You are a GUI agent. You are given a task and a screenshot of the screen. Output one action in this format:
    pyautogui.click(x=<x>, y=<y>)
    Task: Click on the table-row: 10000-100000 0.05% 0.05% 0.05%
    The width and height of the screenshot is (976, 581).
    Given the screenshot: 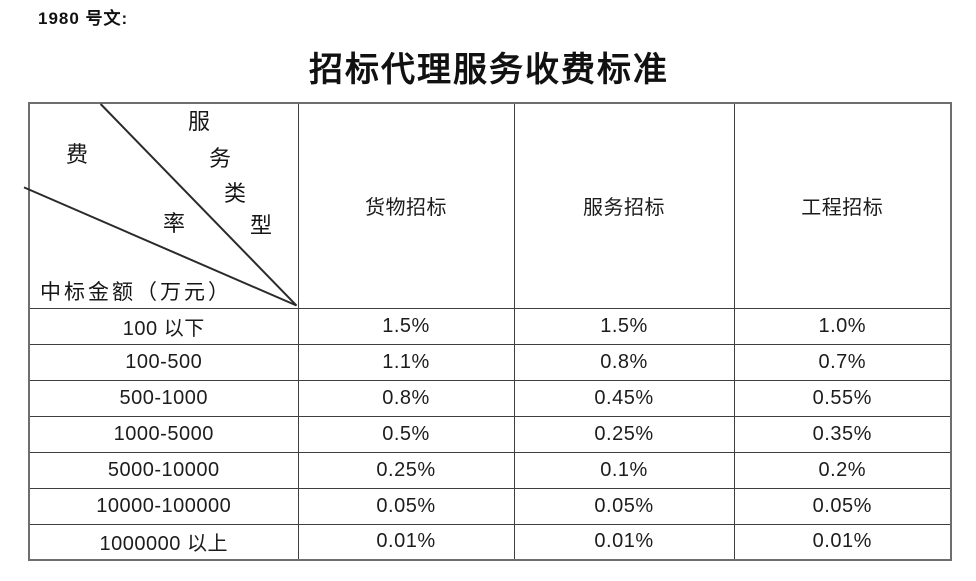 What is the action you would take?
    pyautogui.click(x=490, y=506)
    